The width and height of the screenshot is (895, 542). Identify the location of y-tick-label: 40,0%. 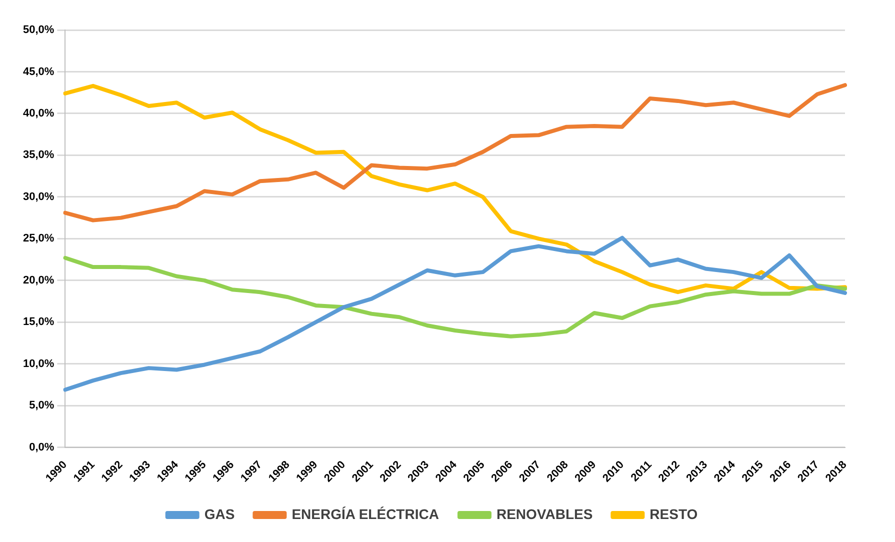
(38, 114).